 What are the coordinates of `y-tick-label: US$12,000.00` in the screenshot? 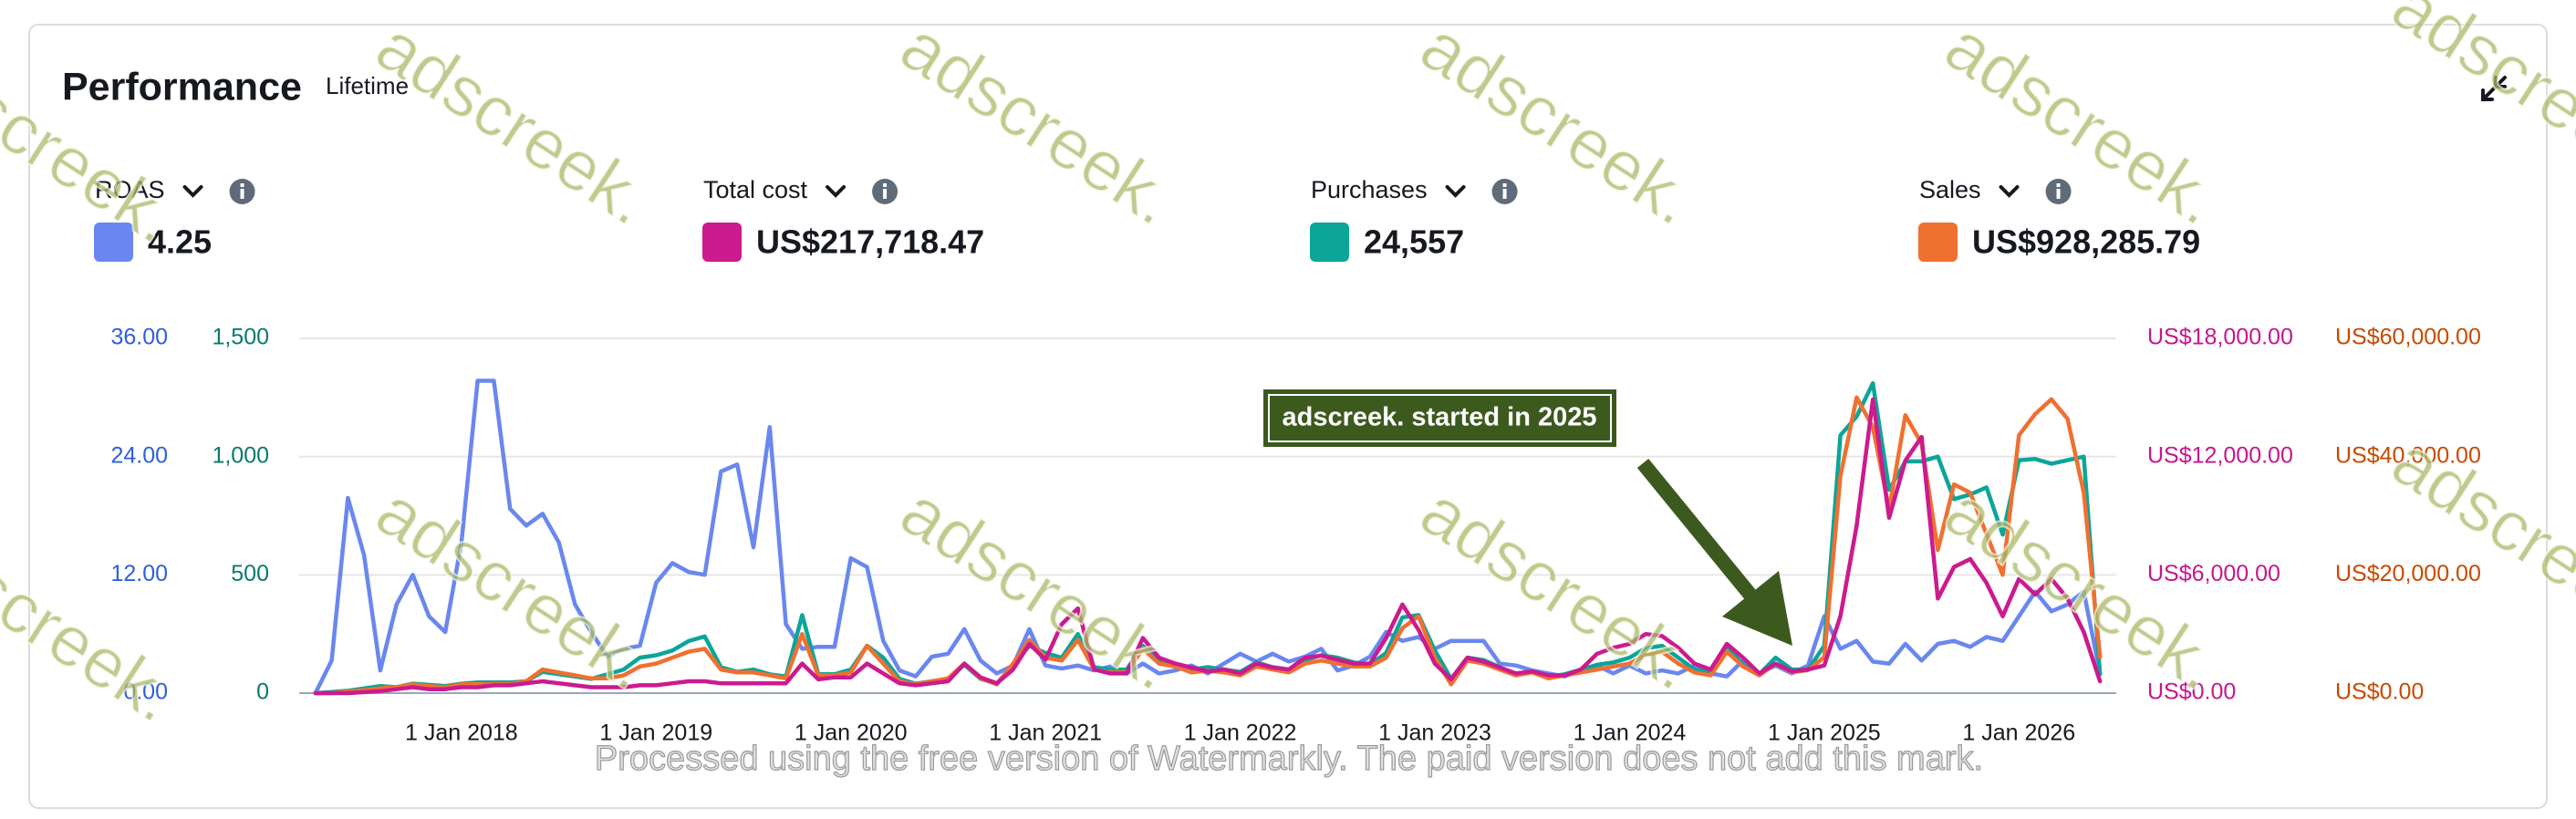 It's located at (2220, 455).